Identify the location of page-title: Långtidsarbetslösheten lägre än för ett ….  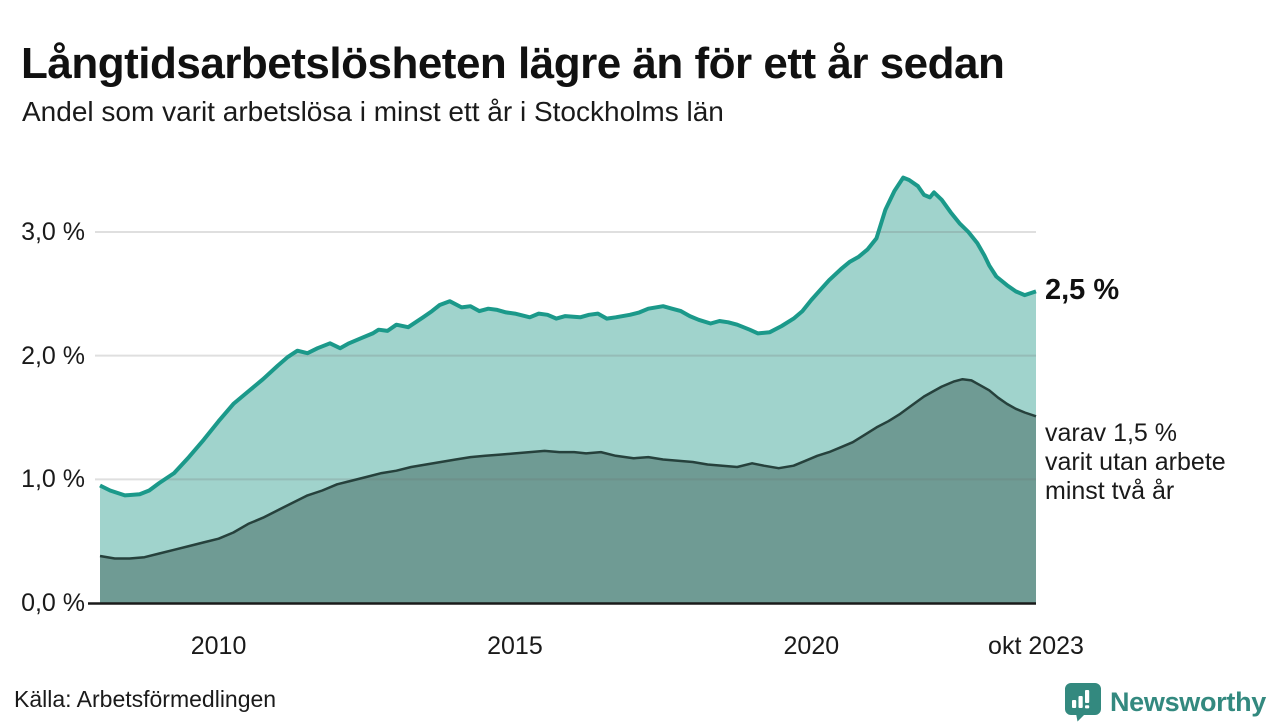
(513, 64).